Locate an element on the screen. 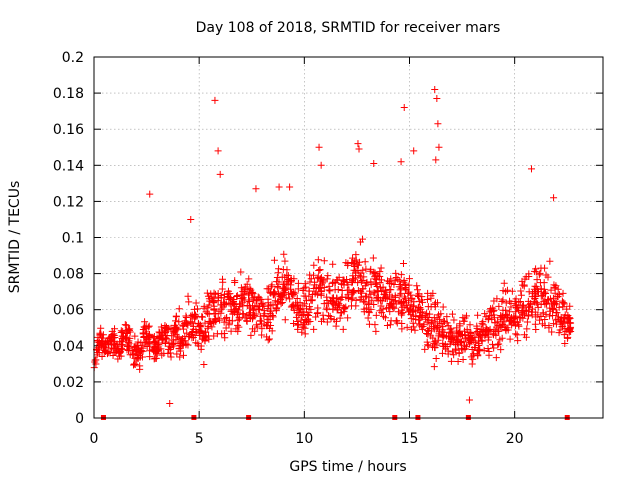 The height and width of the screenshot is (480, 640). y-axis-label: SRMTID / TECUs is located at coordinates (15, 237).